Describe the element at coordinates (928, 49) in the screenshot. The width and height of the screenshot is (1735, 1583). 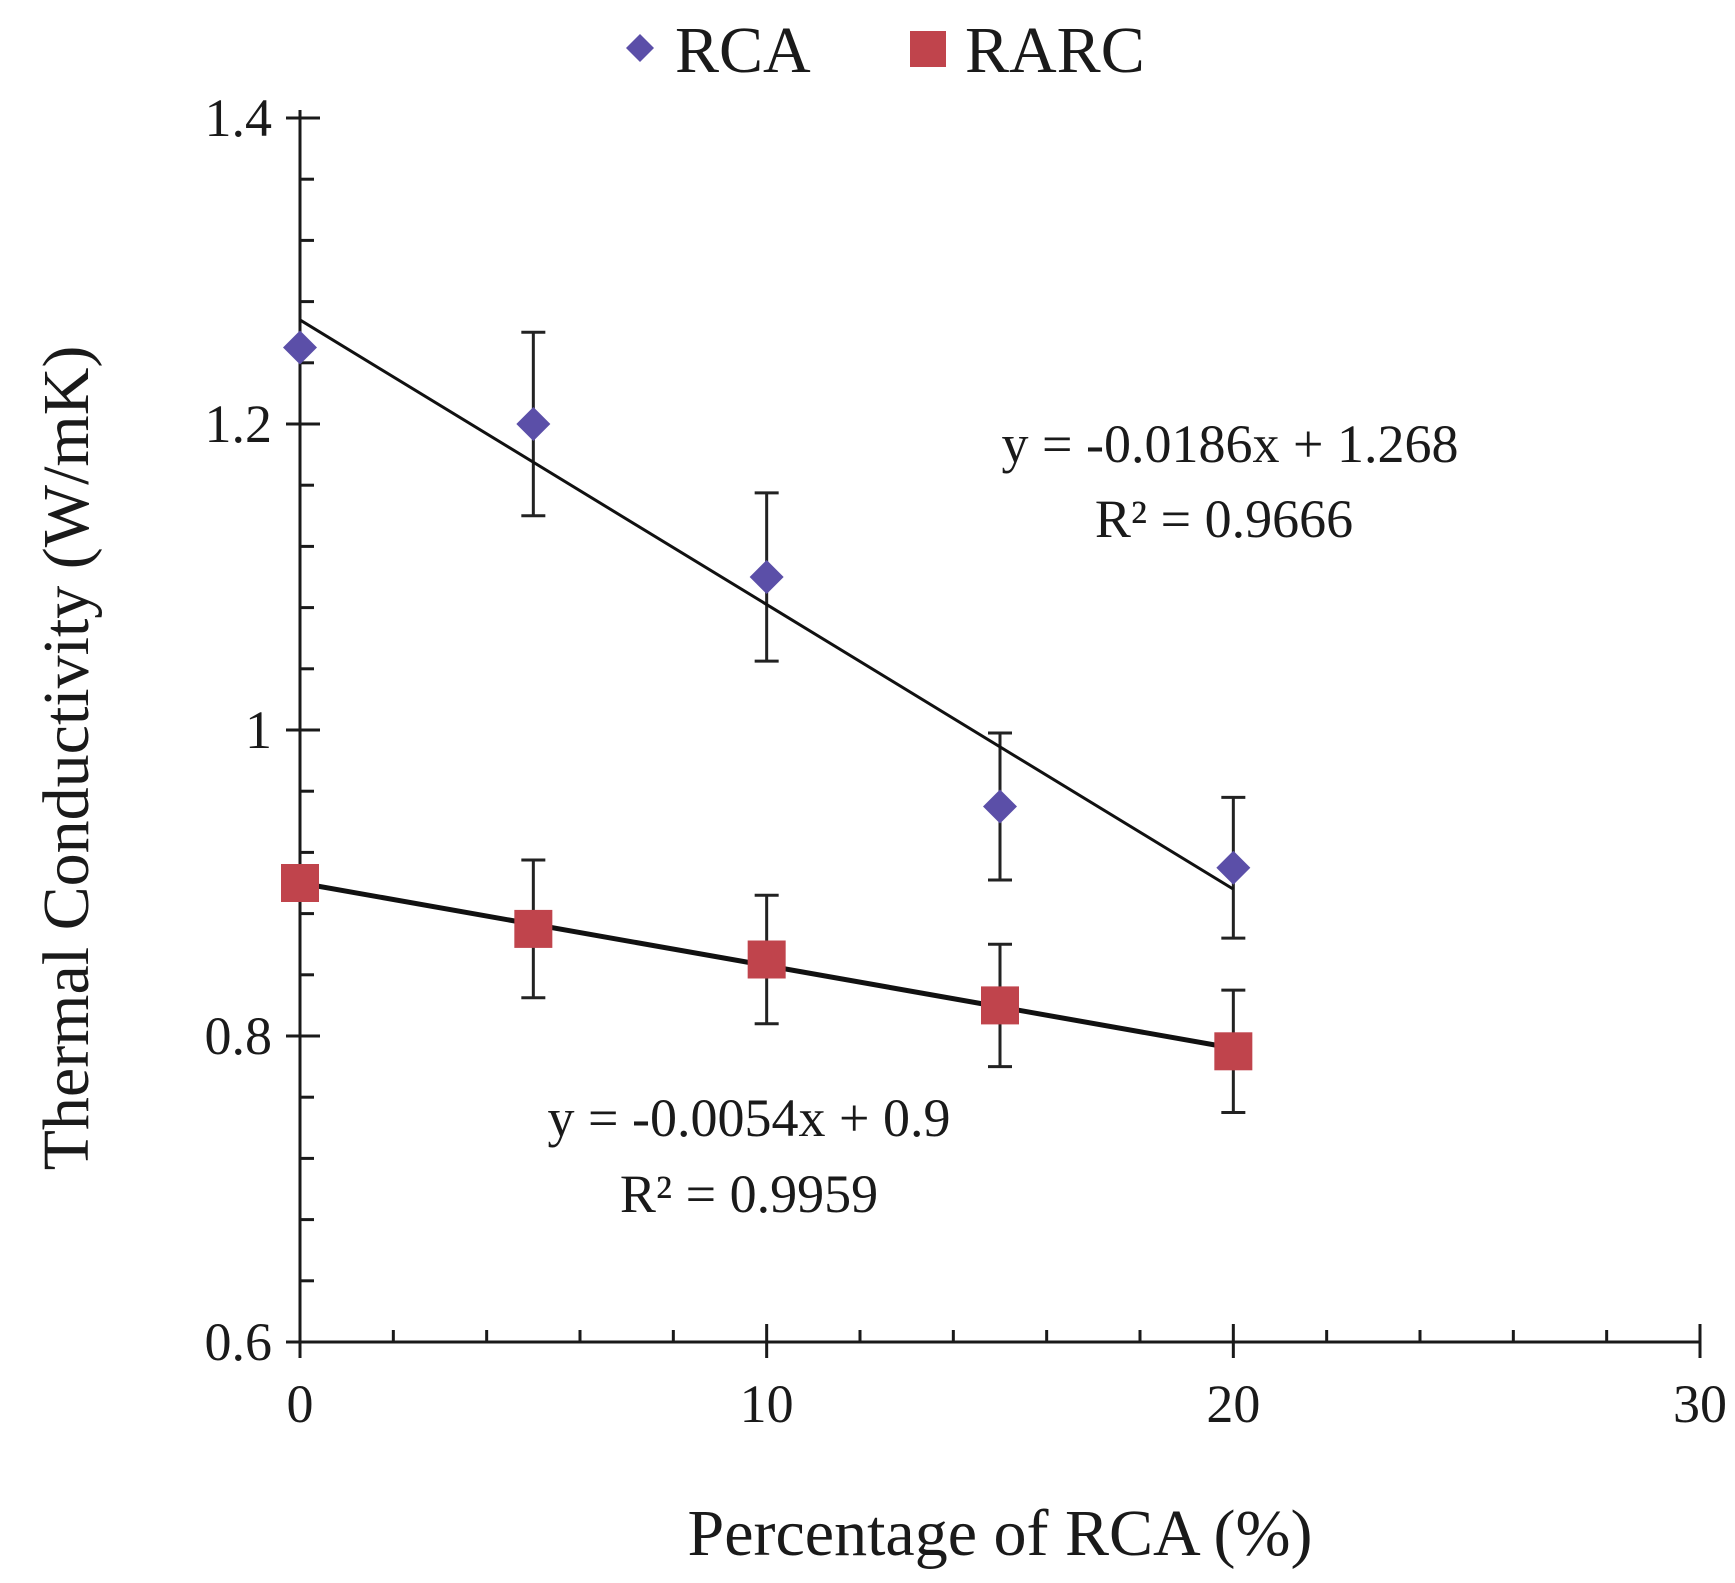
I see `legend-marker-rarc` at that location.